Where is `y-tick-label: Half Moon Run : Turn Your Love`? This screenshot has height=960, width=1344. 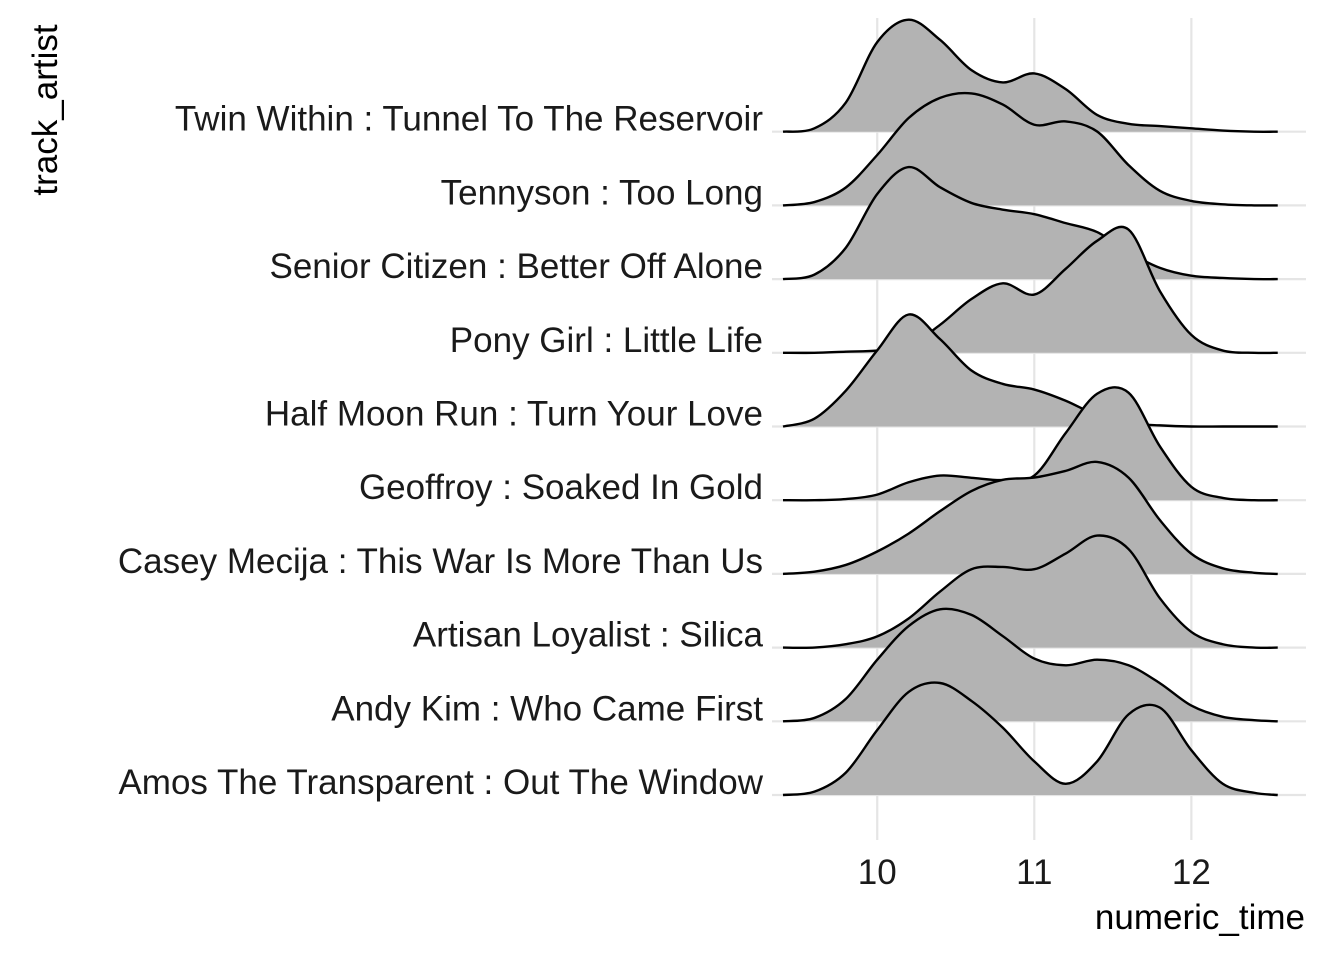
y-tick-label: Half Moon Run : Turn Your Love is located at coordinates (514, 414).